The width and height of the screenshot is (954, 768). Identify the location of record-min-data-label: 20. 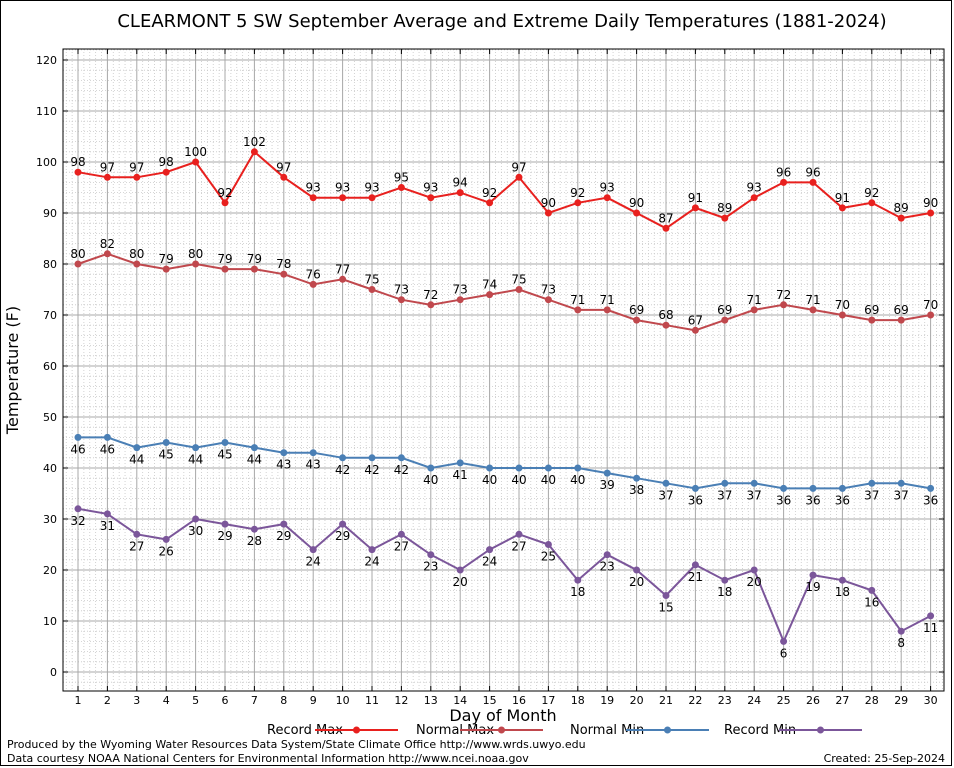
(636, 582).